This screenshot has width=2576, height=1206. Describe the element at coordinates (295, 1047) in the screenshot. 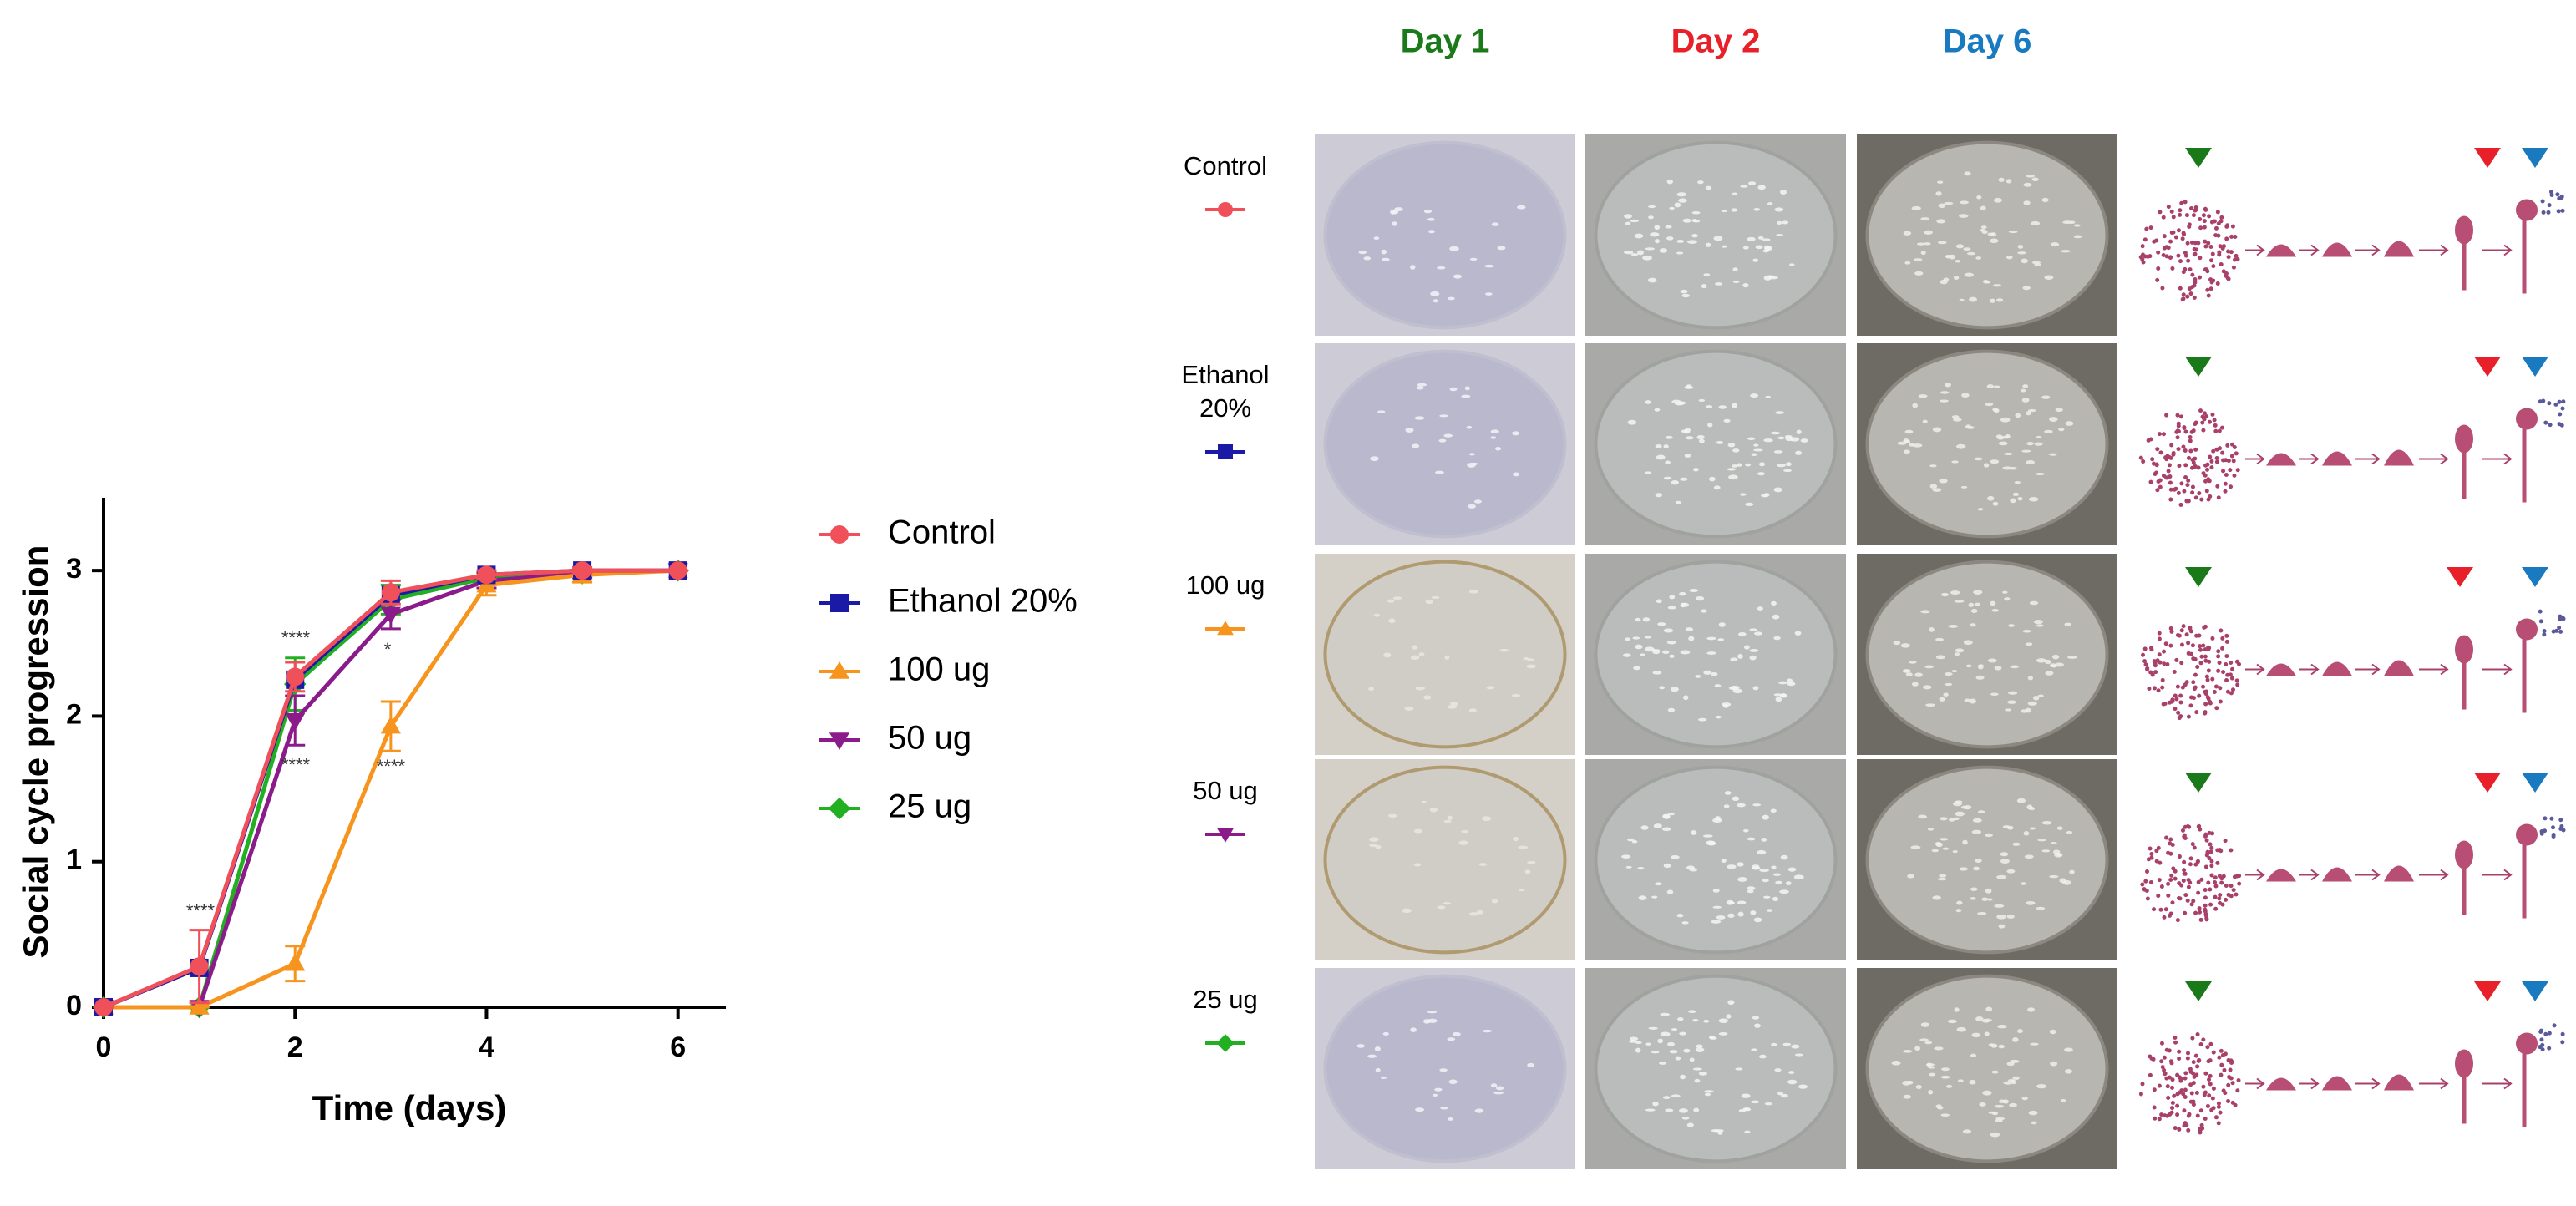

I see `x-tick-label: 2` at that location.